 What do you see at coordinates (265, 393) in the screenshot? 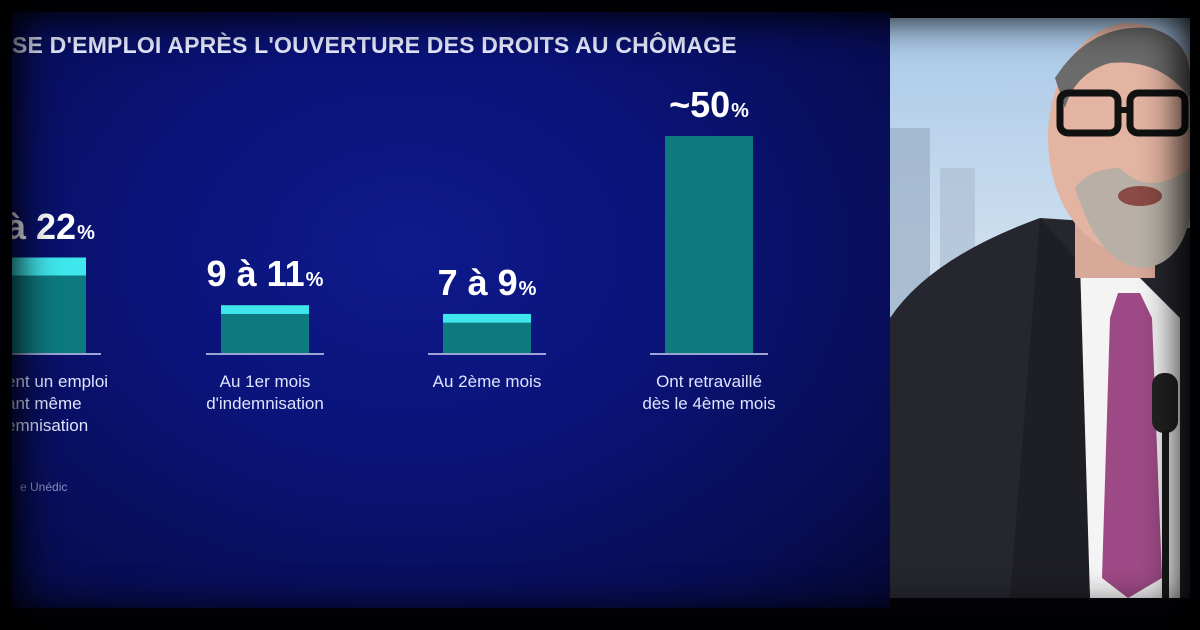
I see `category-label-1: Au 1er mois d'indemnisation` at bounding box center [265, 393].